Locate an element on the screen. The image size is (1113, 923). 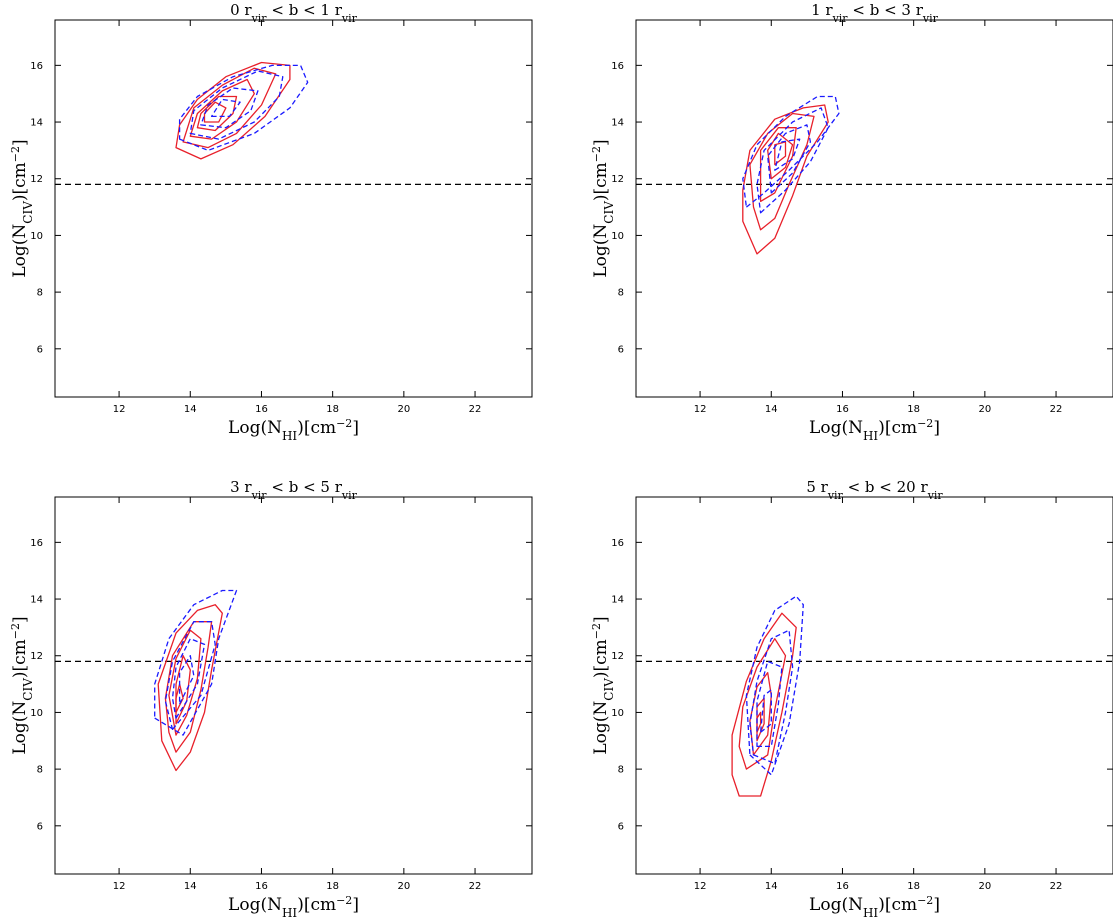
panel-title: 0 rvir < b < 1 rvir is located at coordinates (294, 13).